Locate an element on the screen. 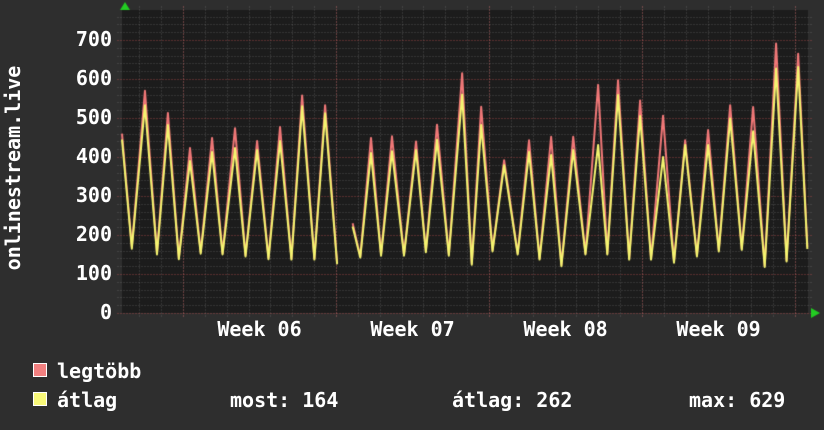  x-week-label: Week 08 is located at coordinates (565, 329).